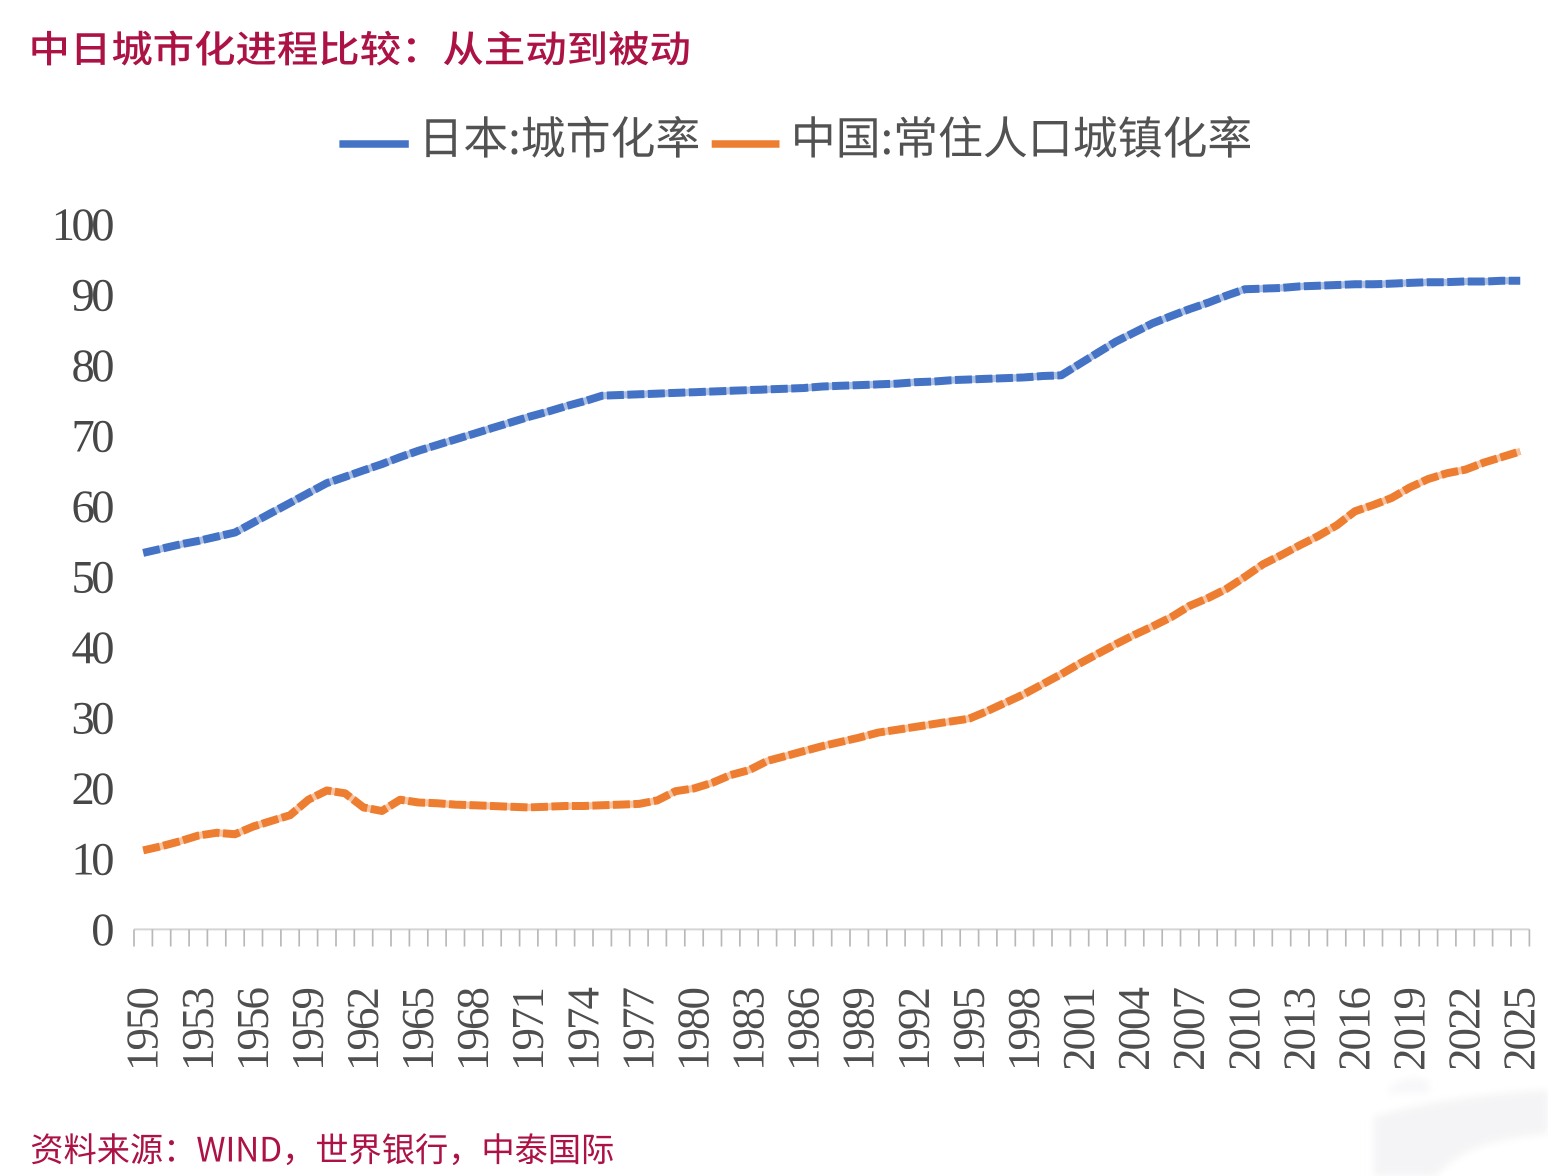 This screenshot has height=1176, width=1548. I want to click on svg-text: 1965, so click(418, 1030).